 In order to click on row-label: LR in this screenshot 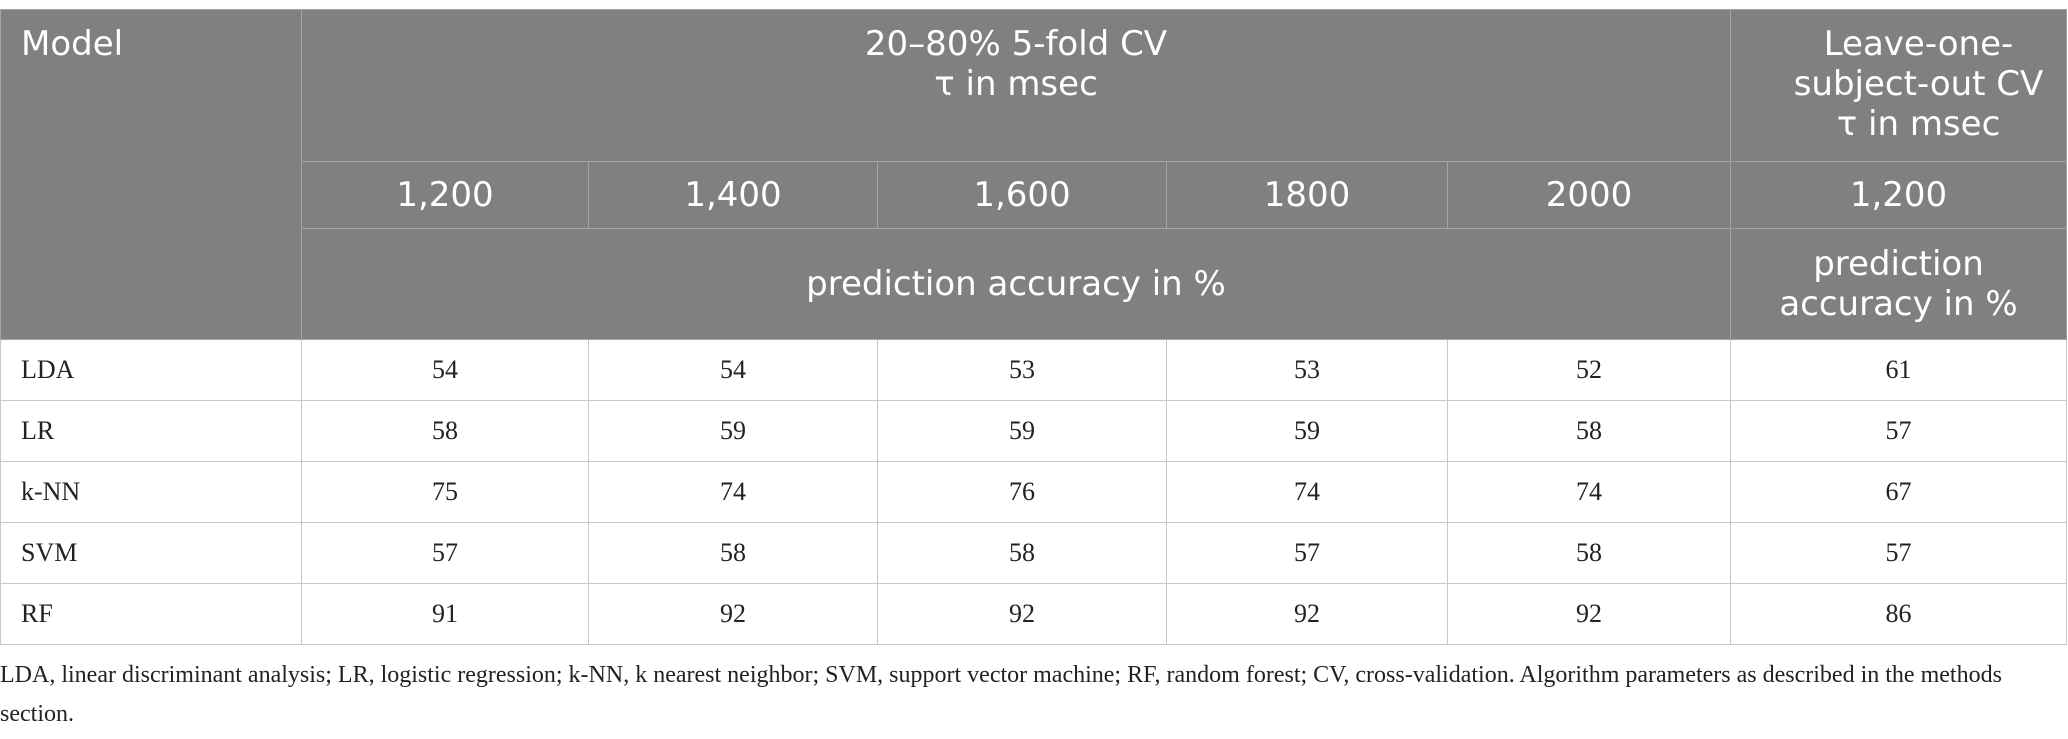, I will do `click(151, 431)`.